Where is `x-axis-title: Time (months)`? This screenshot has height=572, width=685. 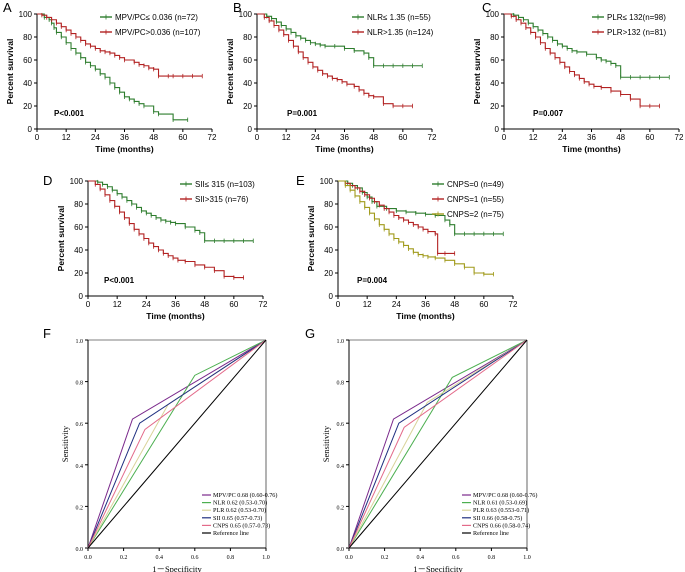
x-axis-title: Time (months) is located at coordinates (344, 149).